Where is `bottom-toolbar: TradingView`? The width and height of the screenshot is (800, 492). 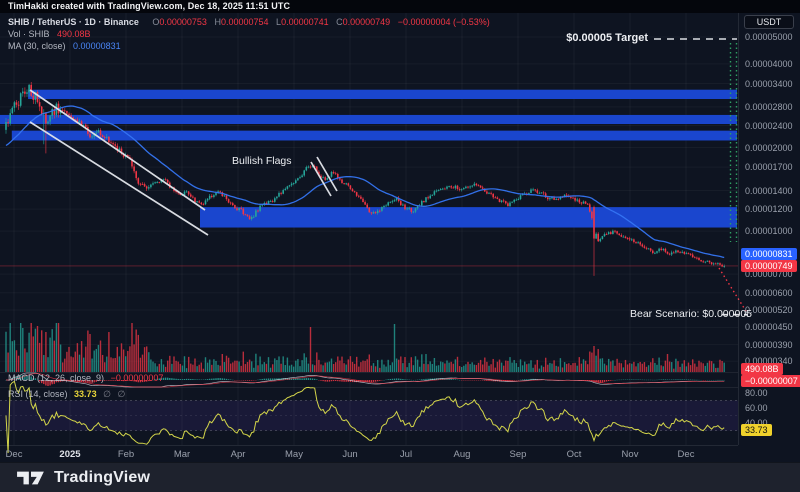 bottom-toolbar: TradingView is located at coordinates (400, 477).